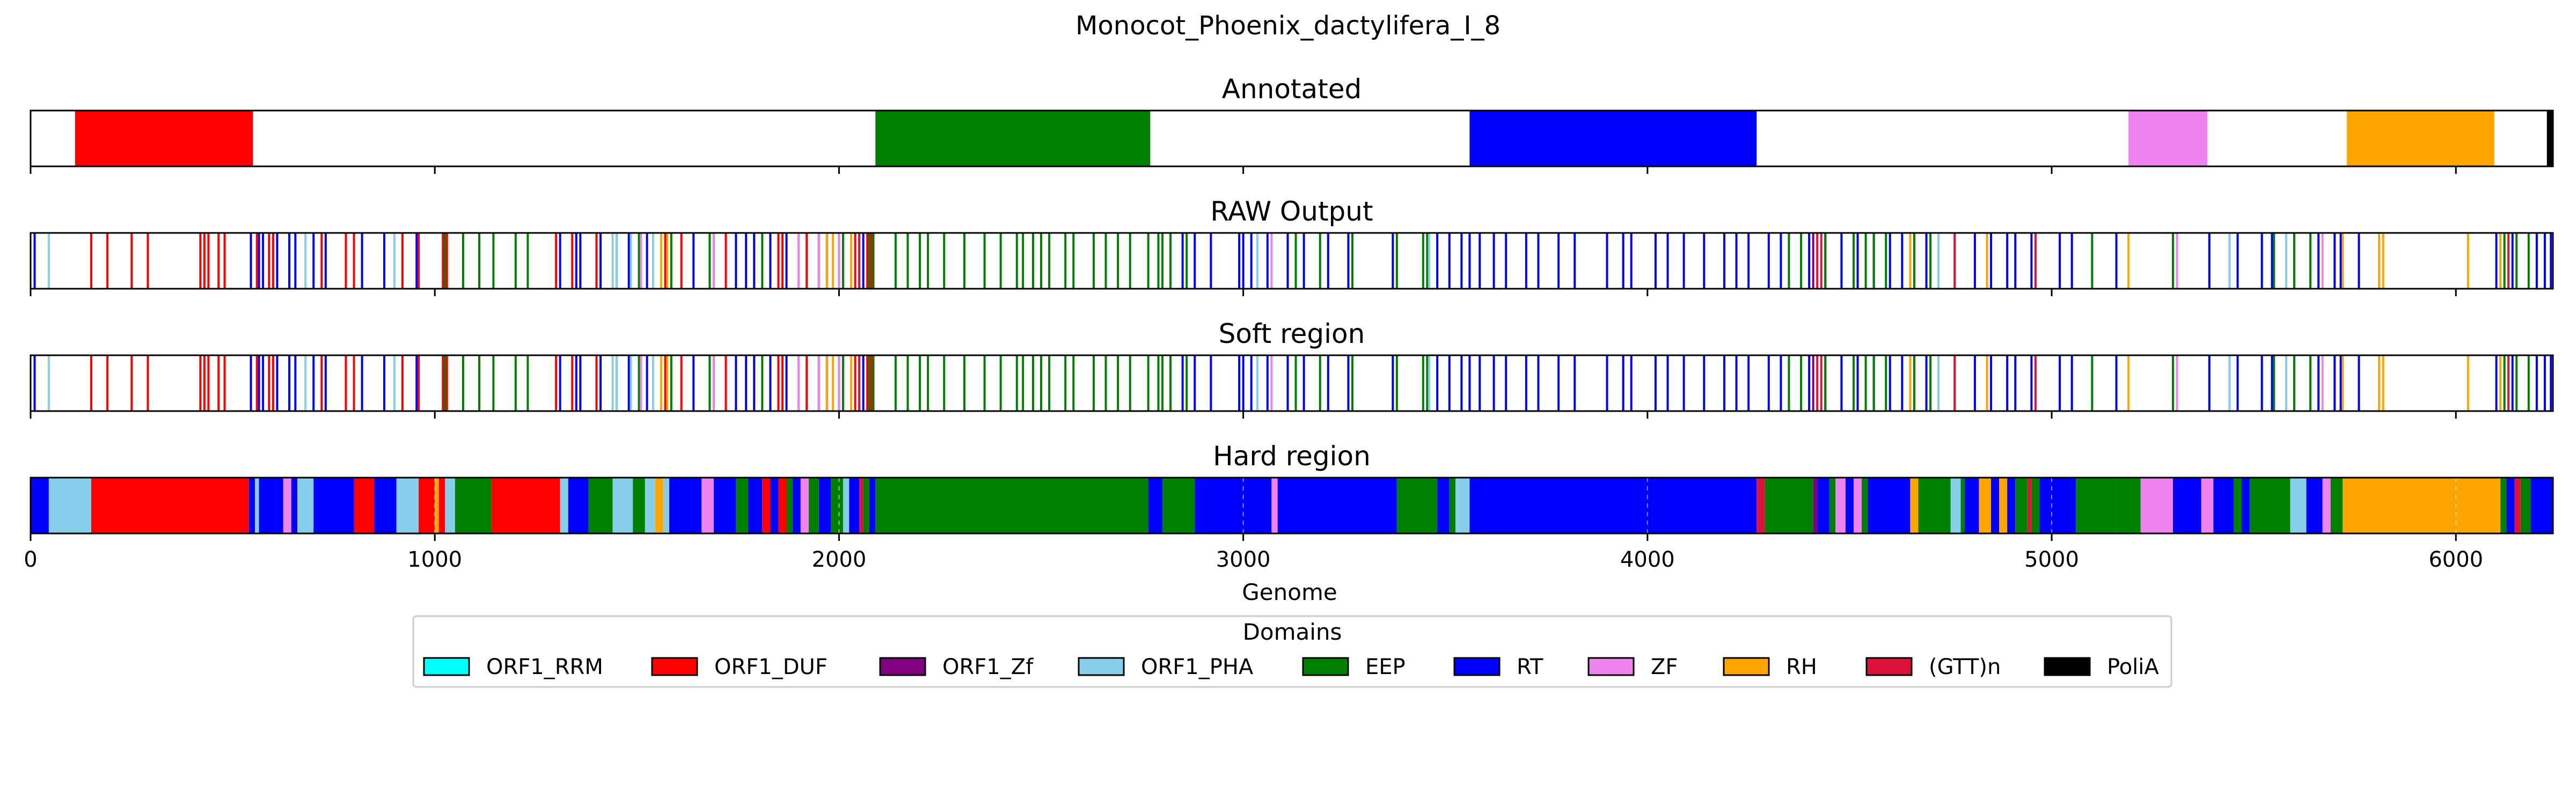 The height and width of the screenshot is (805, 2576). Describe the element at coordinates (1292, 456) in the screenshot. I see `panel-title: Hard region` at that location.